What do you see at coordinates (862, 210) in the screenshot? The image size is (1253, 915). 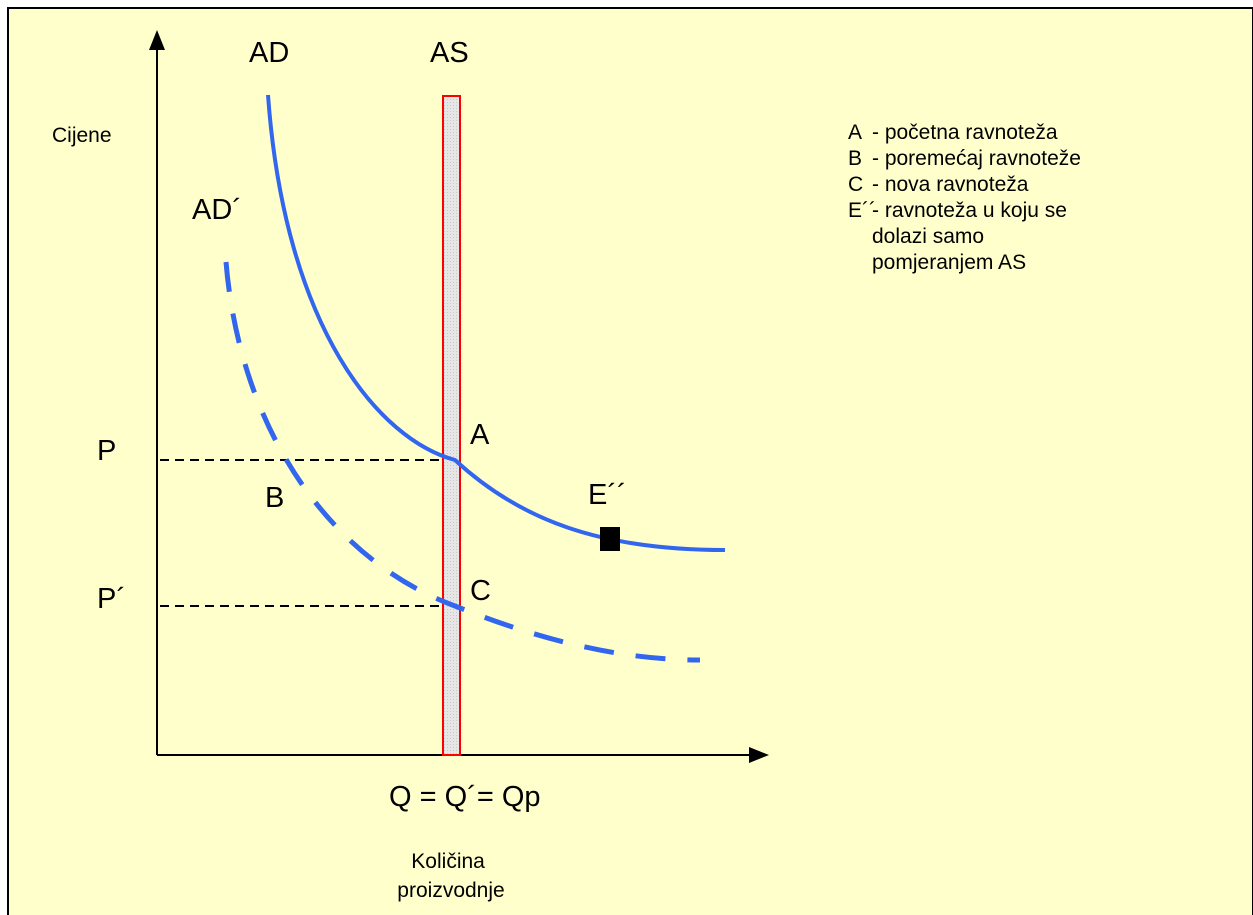 I see `legend-item-key: E´´` at bounding box center [862, 210].